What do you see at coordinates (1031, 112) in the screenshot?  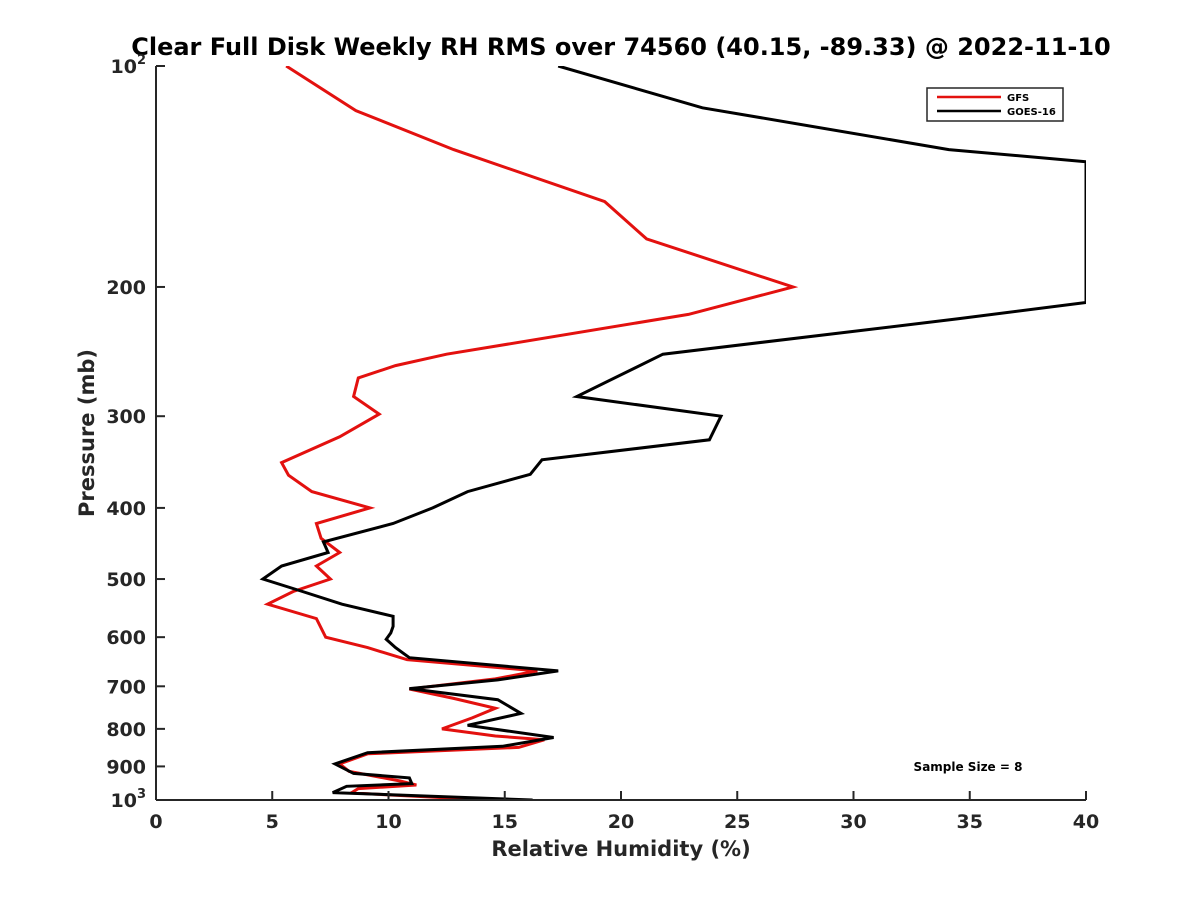 I see `legend-label: GOES-16` at bounding box center [1031, 112].